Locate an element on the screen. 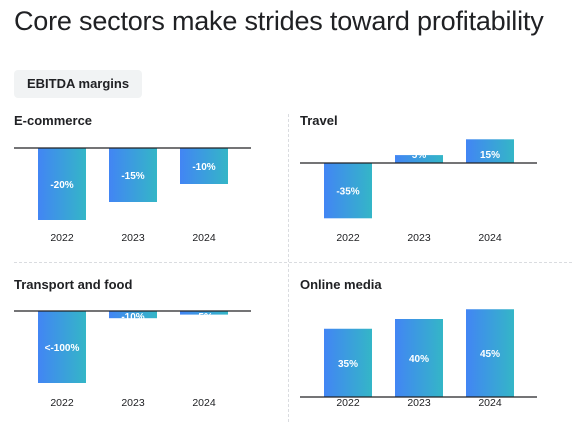  bar-value-label: -20% is located at coordinates (61, 185).